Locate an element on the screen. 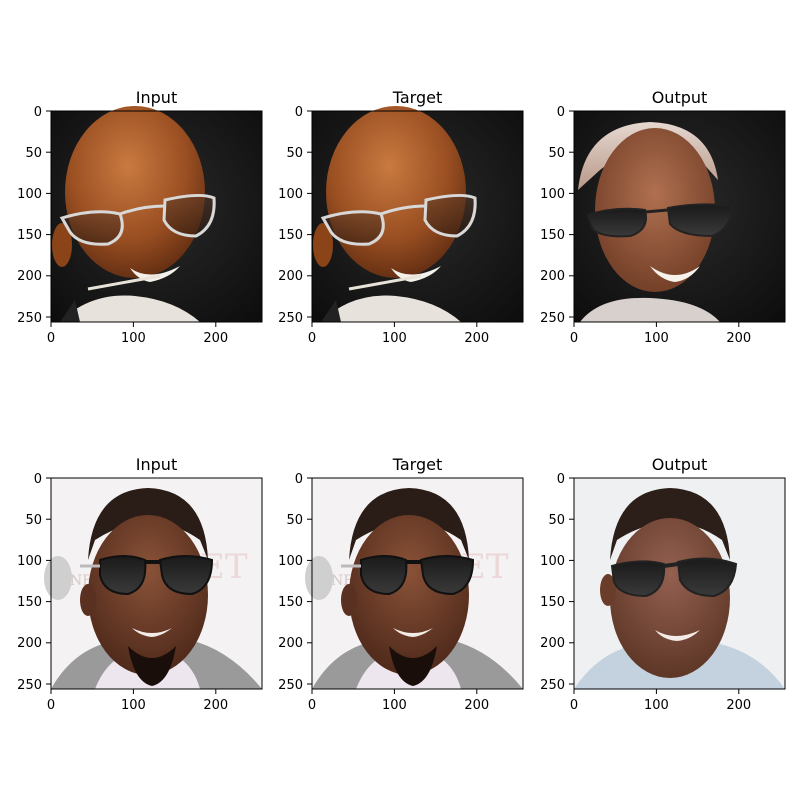 The image size is (800, 800). panel-output-row1: Output 0 100 200 is located at coordinates (663, 217).